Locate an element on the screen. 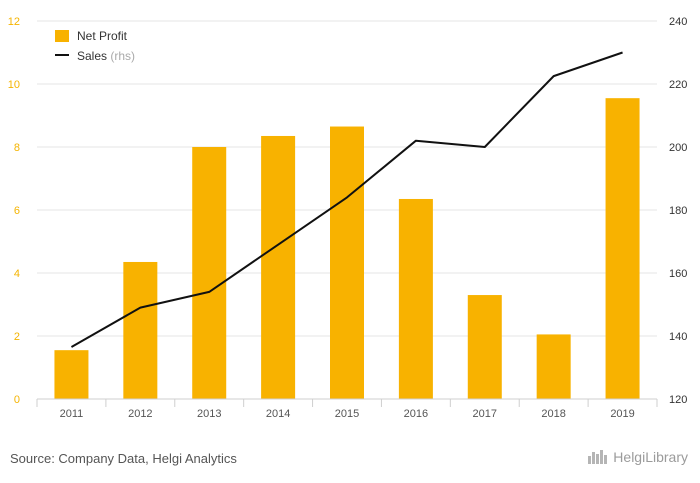  x-tick-label: 2015 is located at coordinates (347, 414).